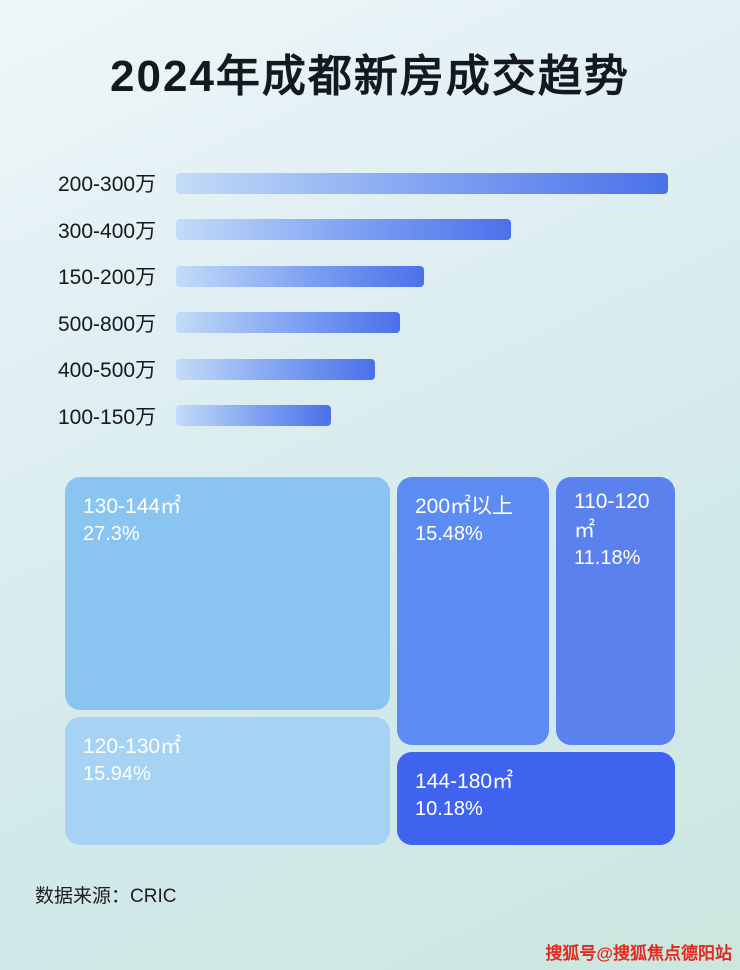 The width and height of the screenshot is (740, 970). I want to click on bar-label: 400-500万, so click(107, 371).